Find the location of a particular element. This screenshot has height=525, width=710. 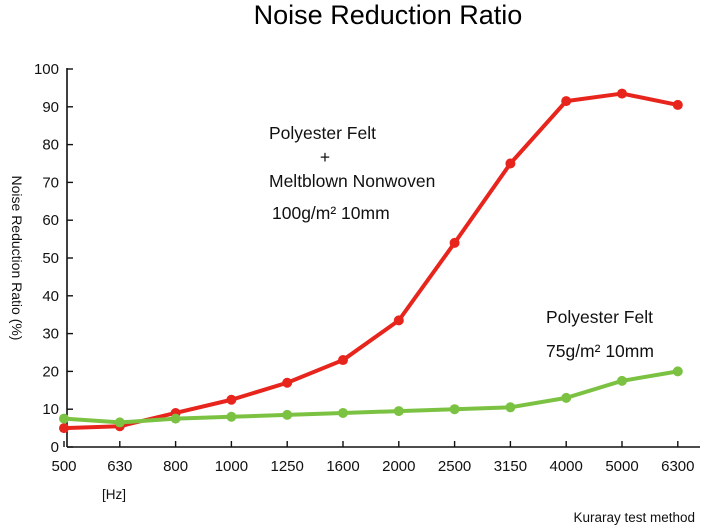

green-annotation-line-2: 75g/m² 10mm is located at coordinates (600, 351).